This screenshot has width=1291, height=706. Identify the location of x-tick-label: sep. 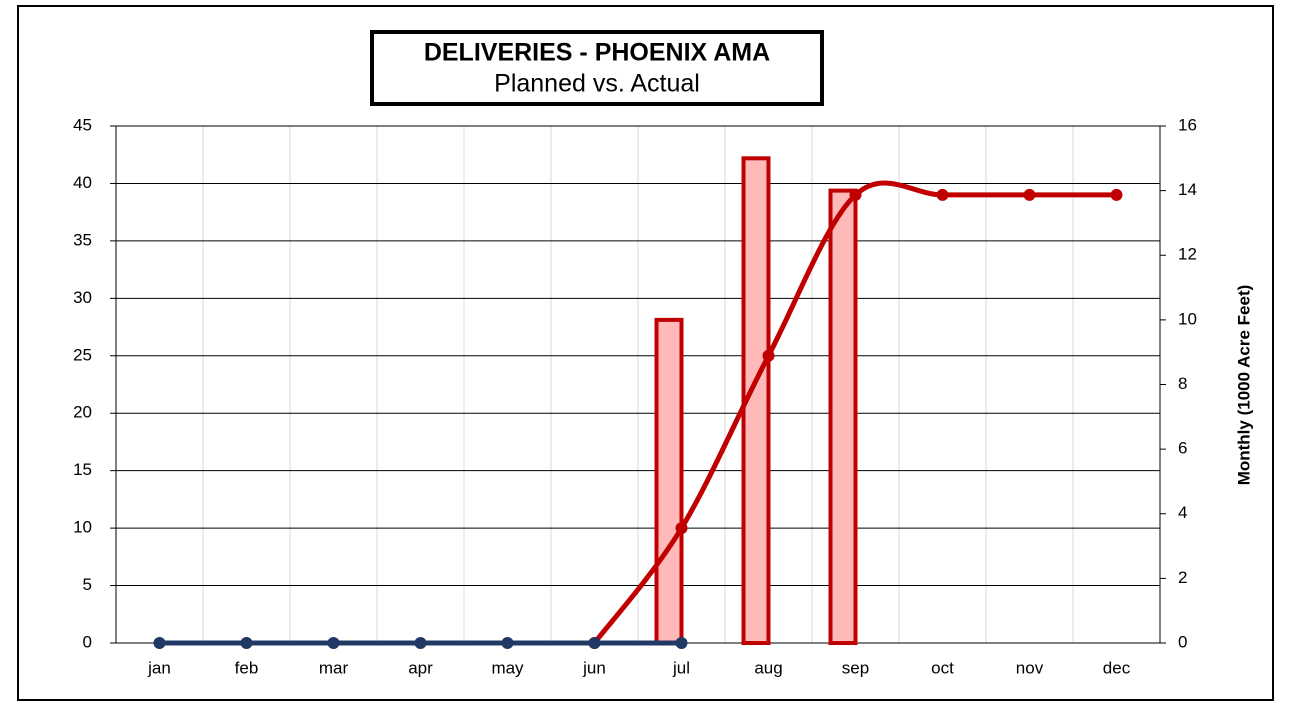
(855, 667).